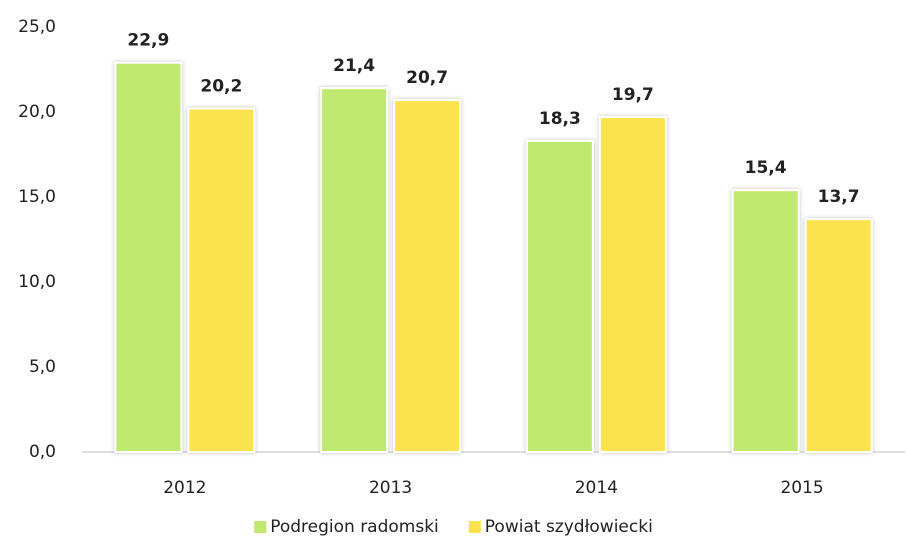 This screenshot has height=545, width=907. I want to click on legend-label: Powiat szydłowiecki, so click(569, 527).